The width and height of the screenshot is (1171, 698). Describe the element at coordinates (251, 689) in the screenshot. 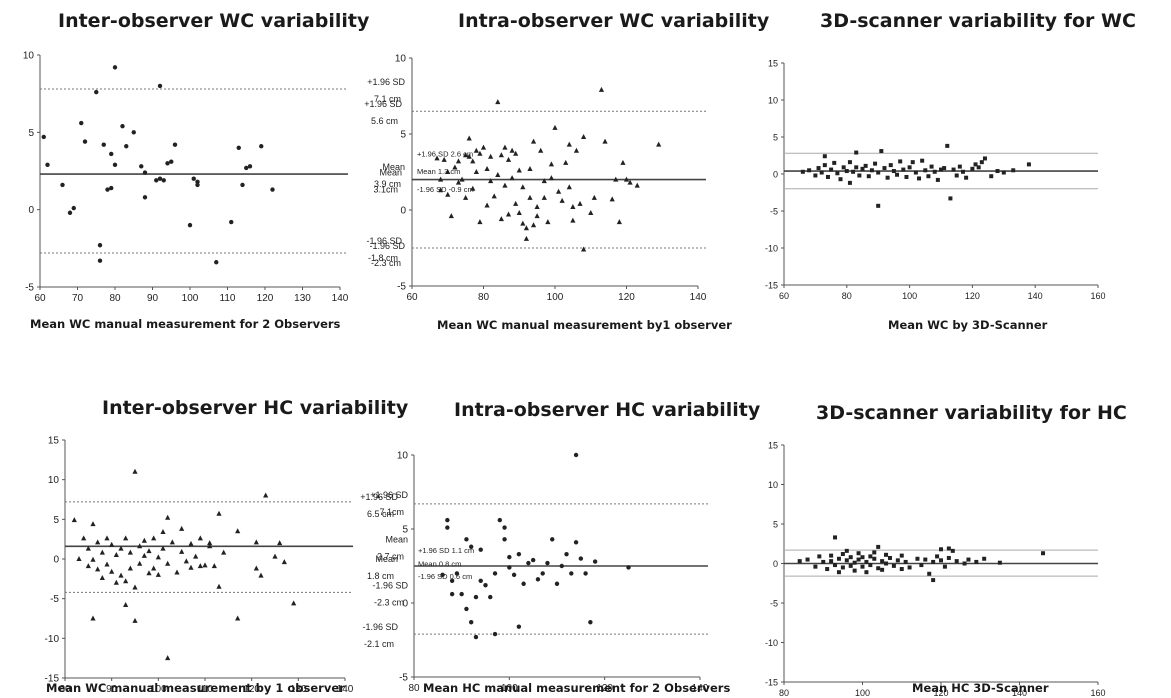

I see `x-tick-label: 120` at that location.